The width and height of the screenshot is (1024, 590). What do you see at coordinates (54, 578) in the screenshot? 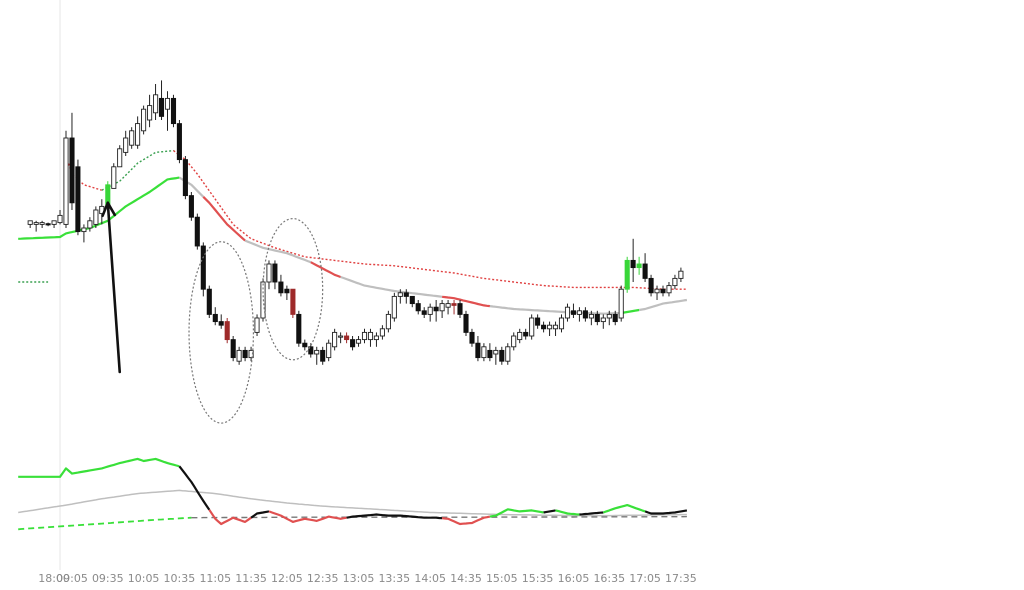
I see `x-tick-label: 18:00` at bounding box center [54, 578].